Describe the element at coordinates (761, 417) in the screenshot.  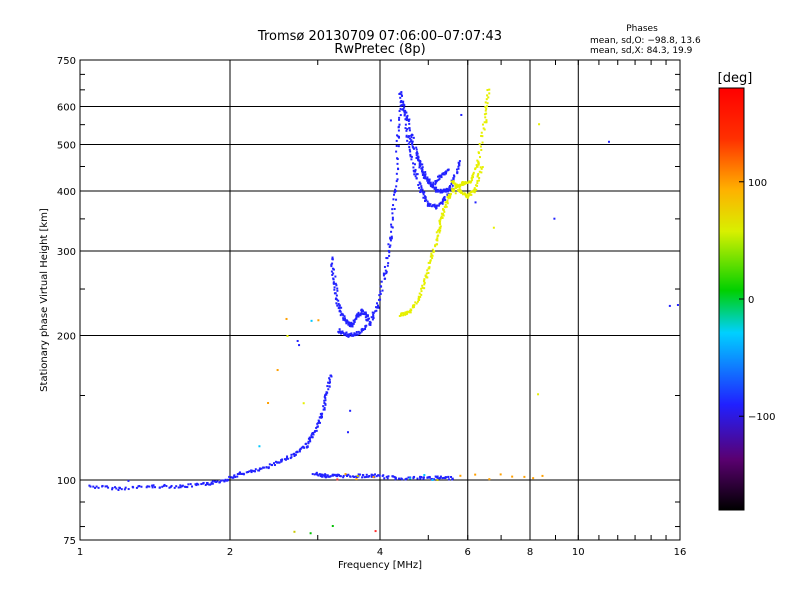
I see `colorbar-tick-label: −100` at that location.